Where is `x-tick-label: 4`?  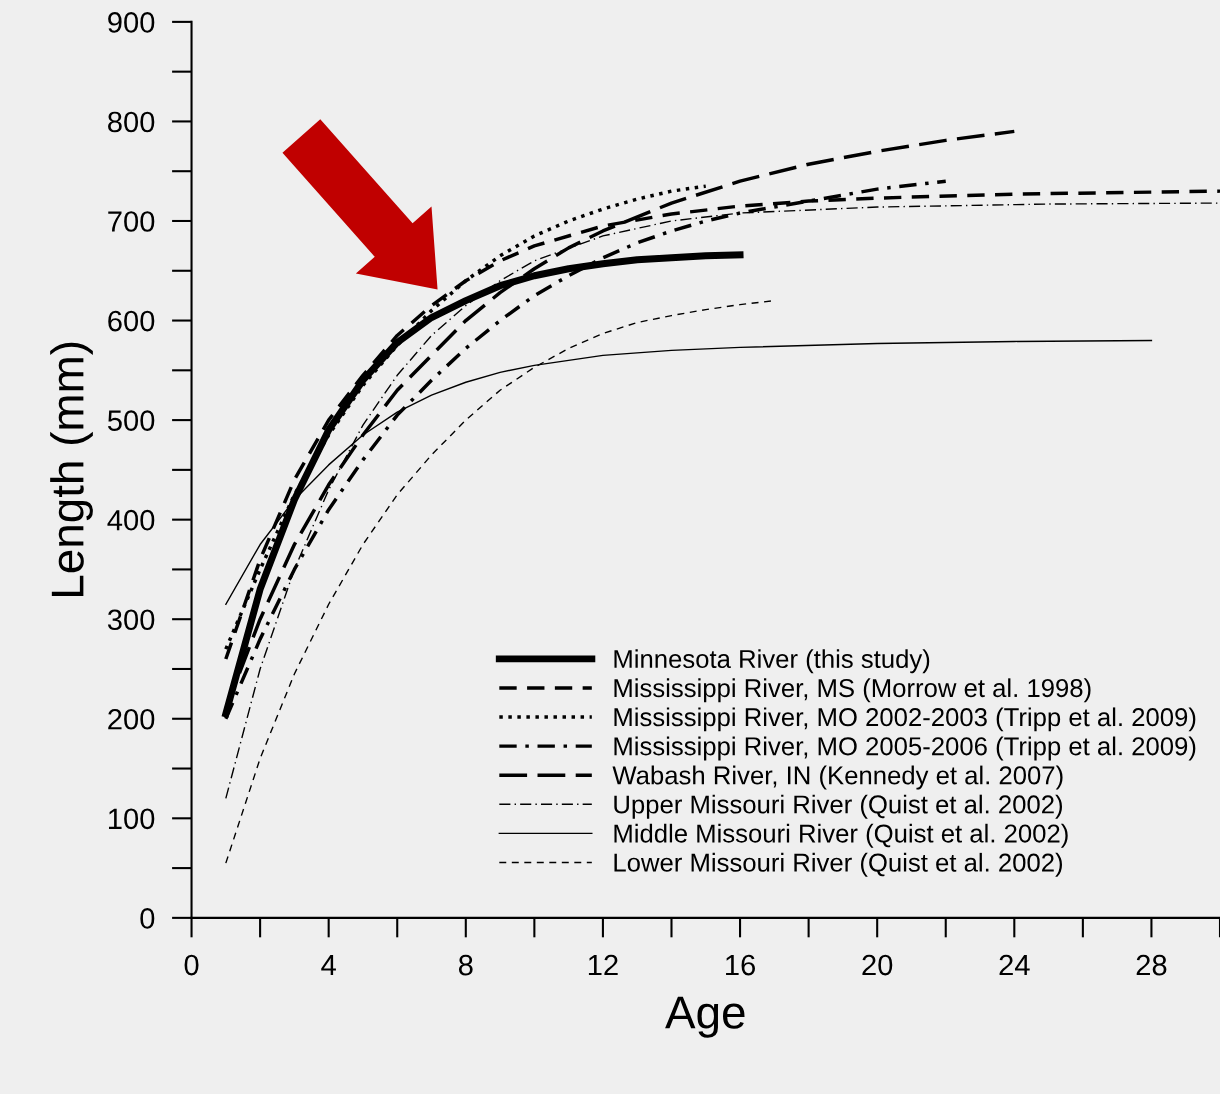
x-tick-label: 4 is located at coordinates (328, 965).